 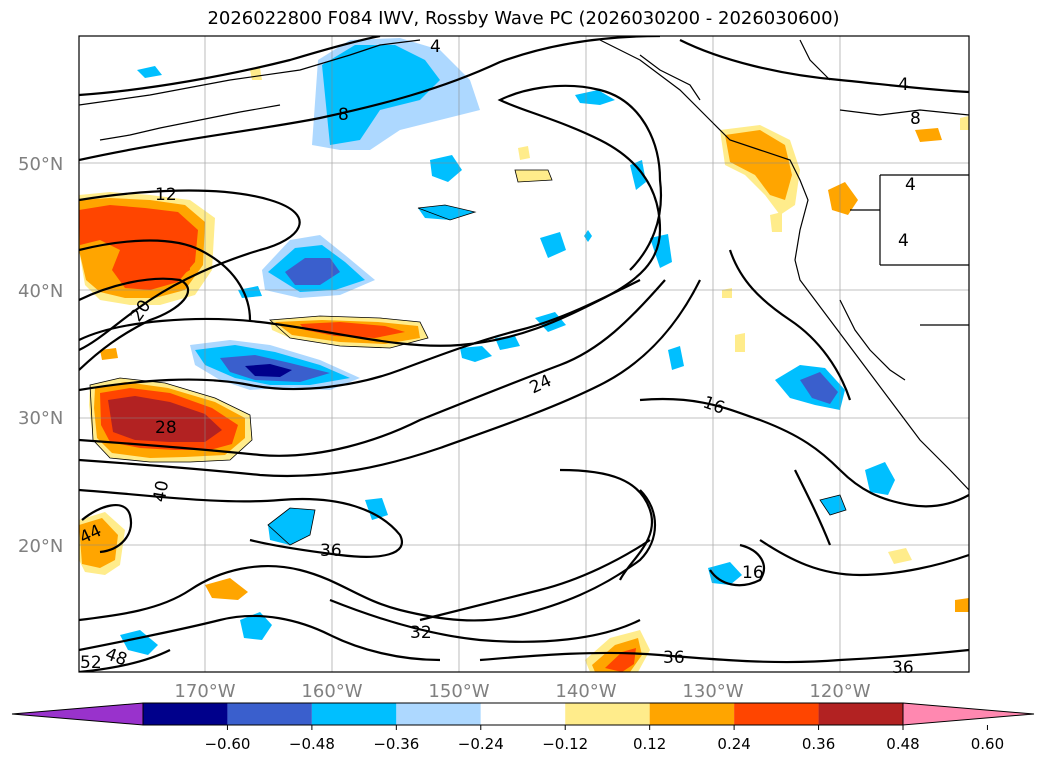 I want to click on lat-label-40: 40°N, so click(x=40, y=291).